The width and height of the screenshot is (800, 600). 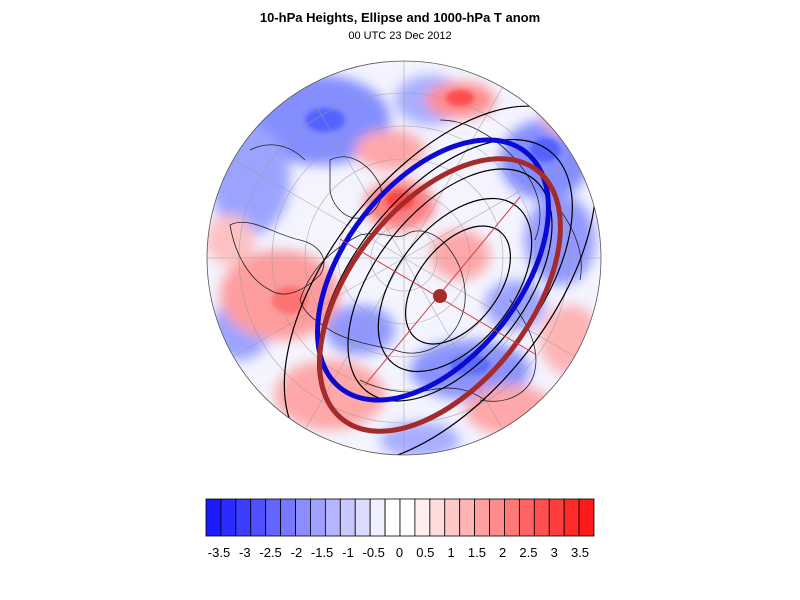 I want to click on vortex-ellipse-blue, so click(x=433, y=270).